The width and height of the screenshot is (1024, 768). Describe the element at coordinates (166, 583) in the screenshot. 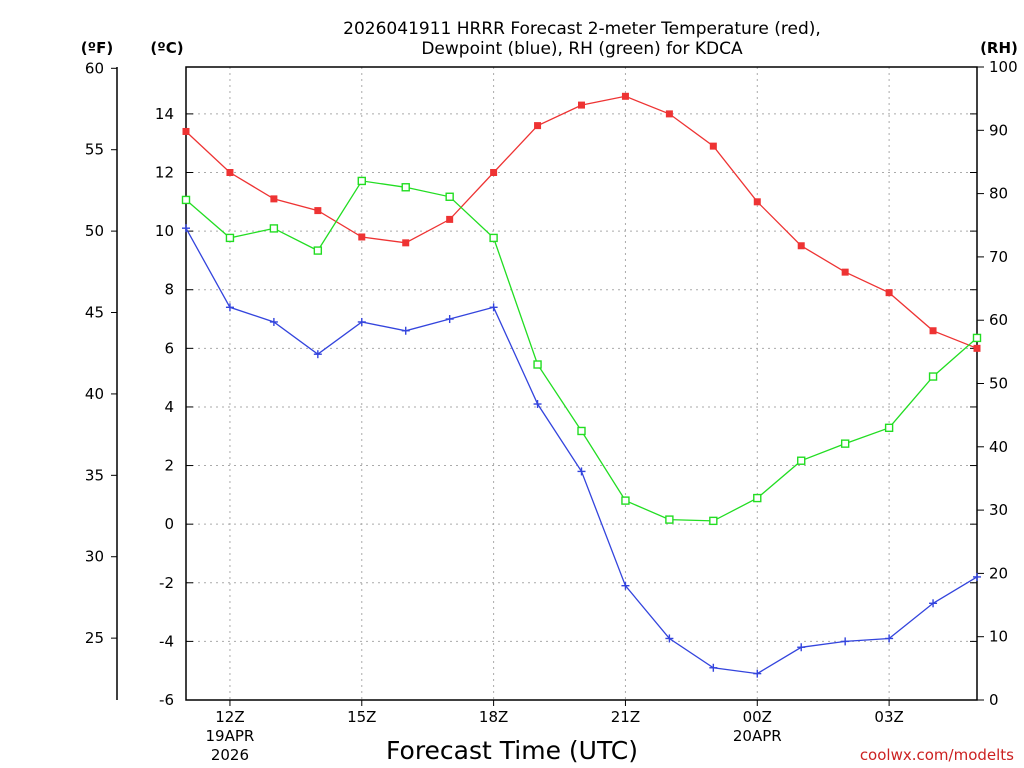

I see `celsius-tick-label--2: -2` at that location.